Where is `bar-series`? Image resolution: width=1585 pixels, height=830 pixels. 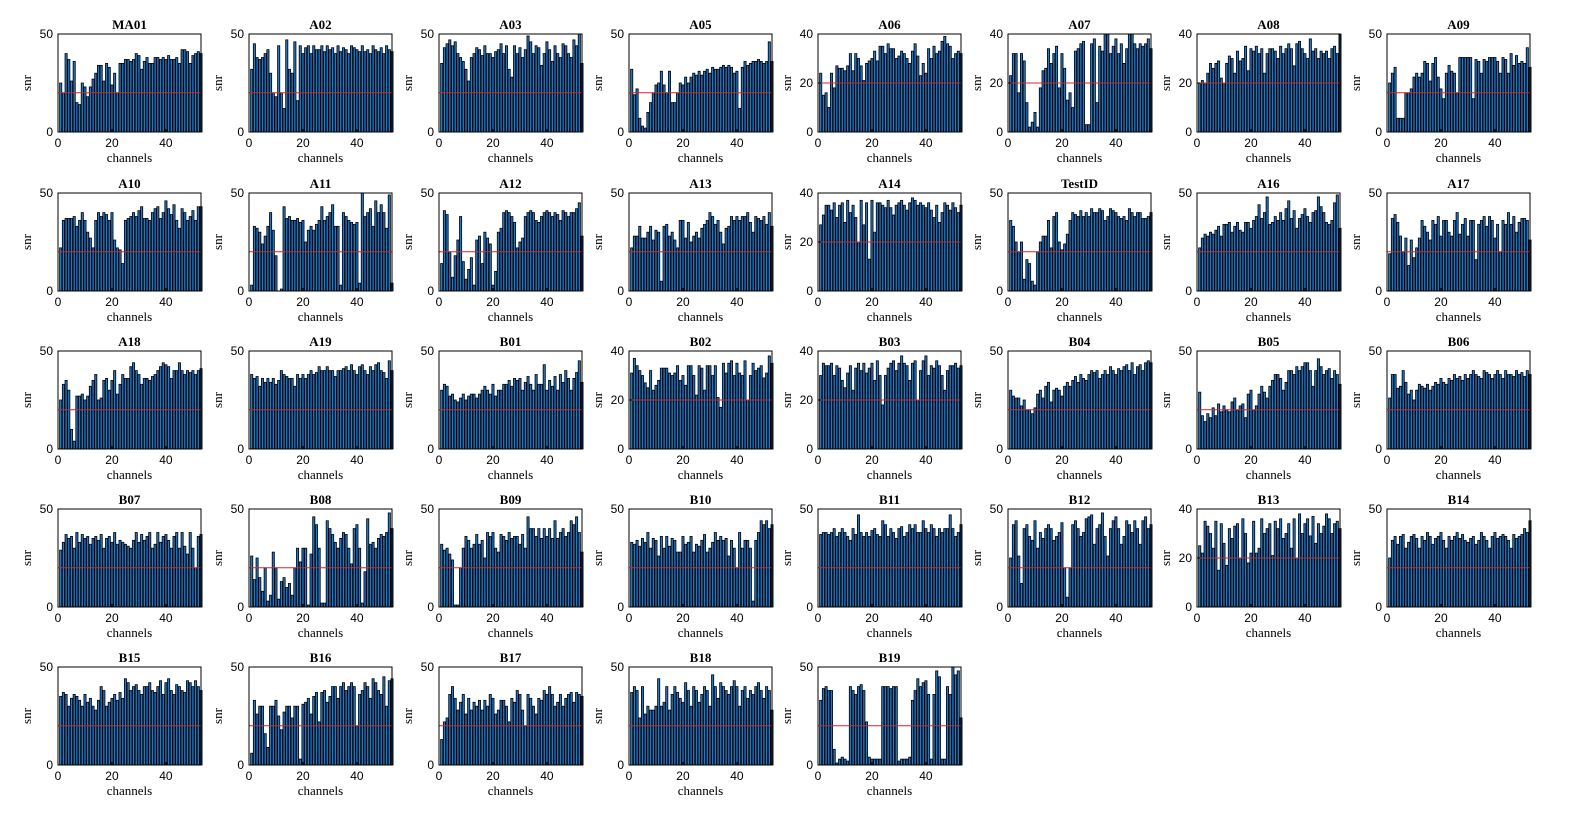
bar-series is located at coordinates (131, 570).